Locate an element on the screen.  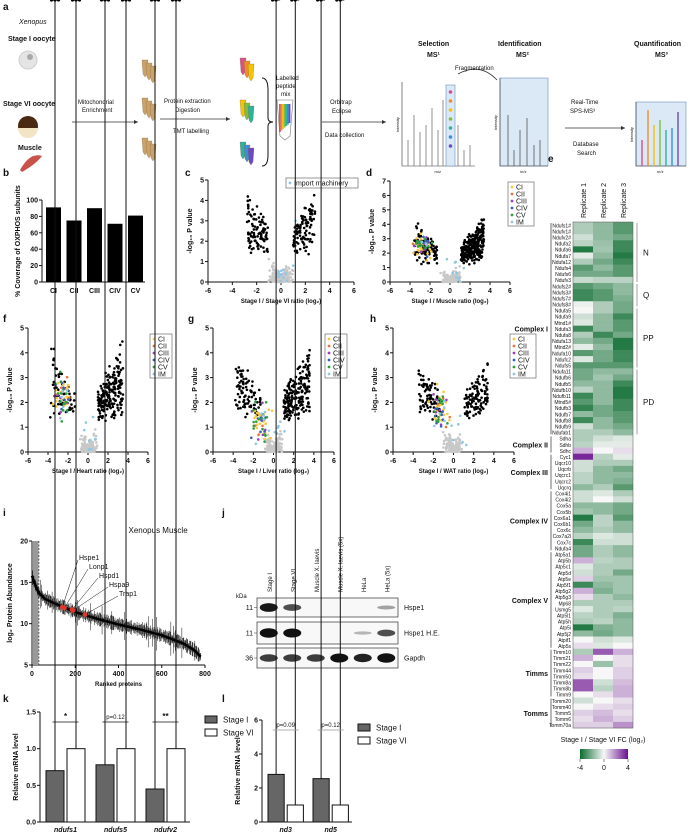
significance-label: ** is located at coordinates (165, 716).